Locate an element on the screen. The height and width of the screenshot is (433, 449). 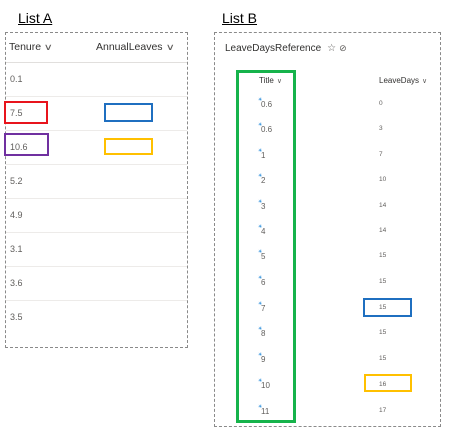
title-cell: ✳ 3 is located at coordinates (262, 205).